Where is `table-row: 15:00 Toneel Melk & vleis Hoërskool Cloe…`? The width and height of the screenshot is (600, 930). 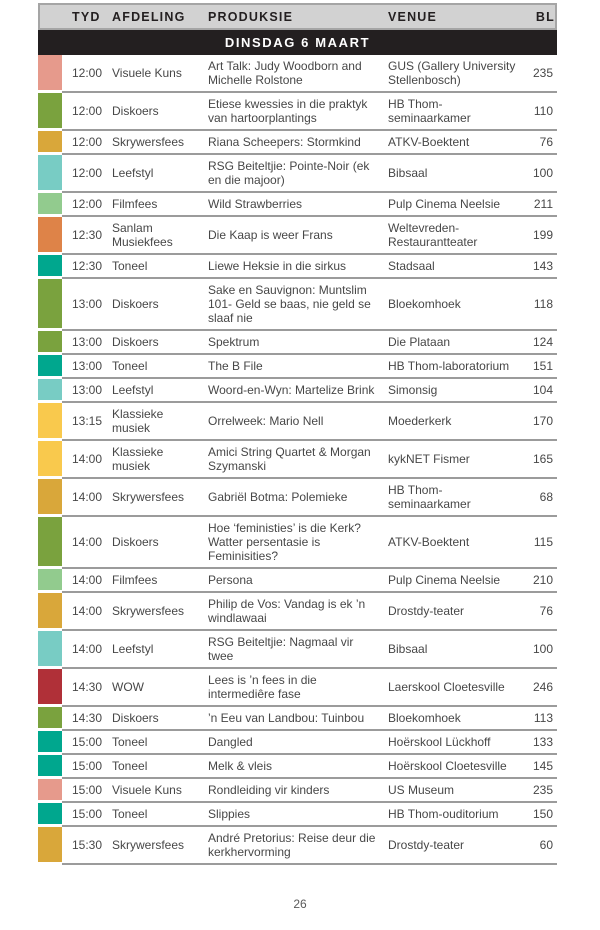
table-row: 15:00 Toneel Melk & vleis Hoërskool Cloe… is located at coordinates (297, 767).